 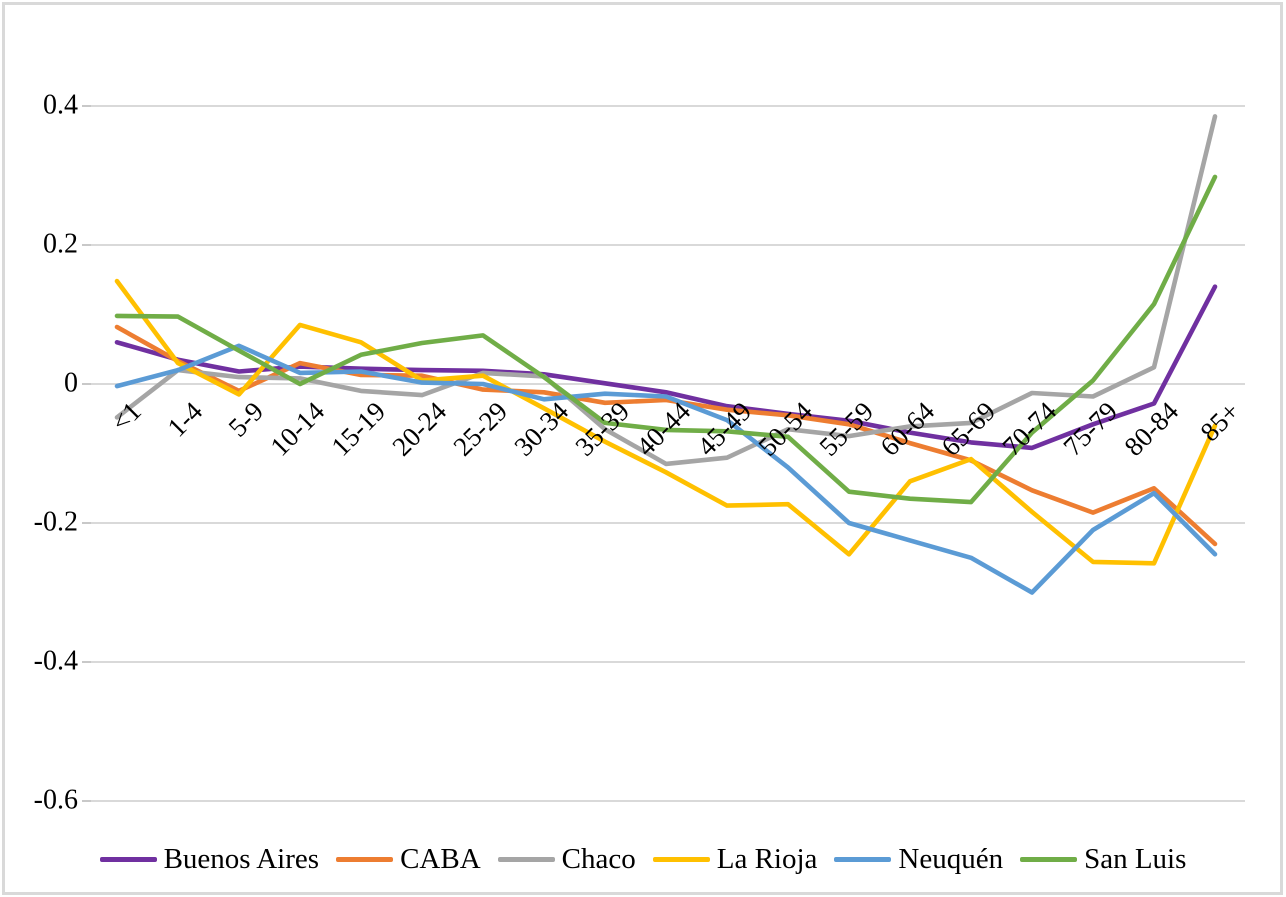 I want to click on legend-label: Neuquén, so click(x=951, y=858).